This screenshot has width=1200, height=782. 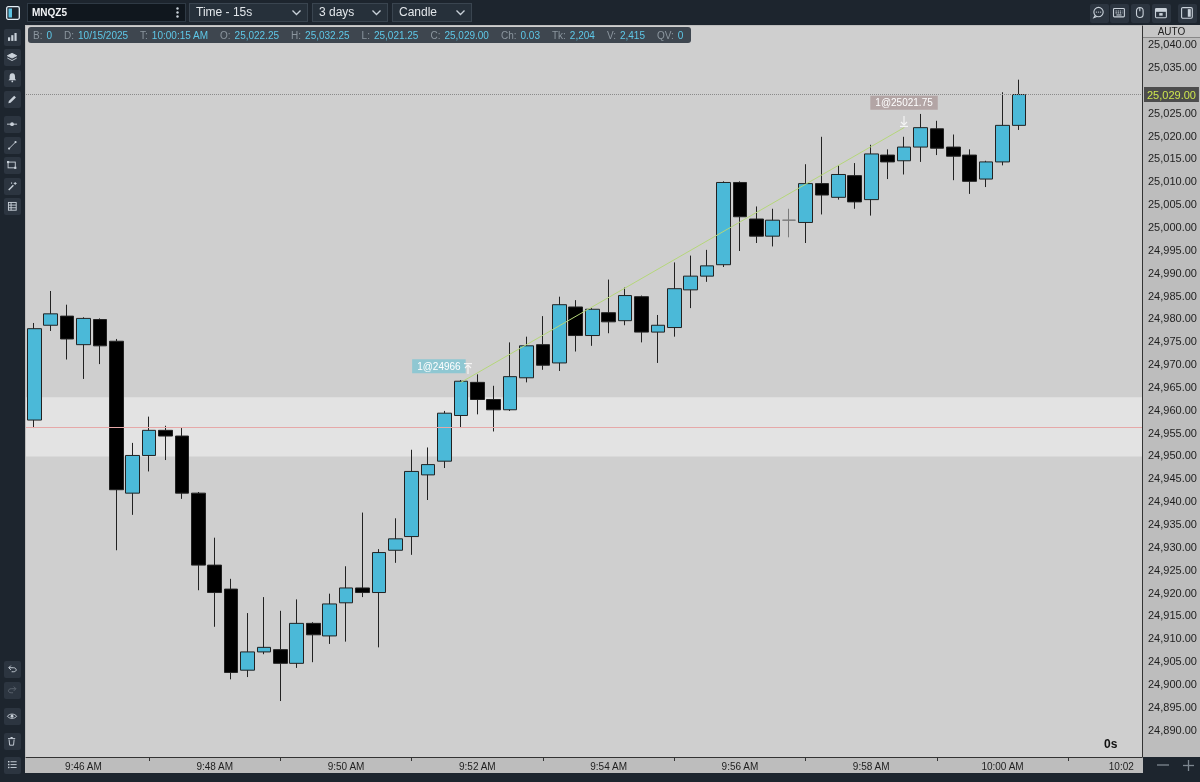 I want to click on y-tick-label: 24,950.00, so click(x=1172, y=455).